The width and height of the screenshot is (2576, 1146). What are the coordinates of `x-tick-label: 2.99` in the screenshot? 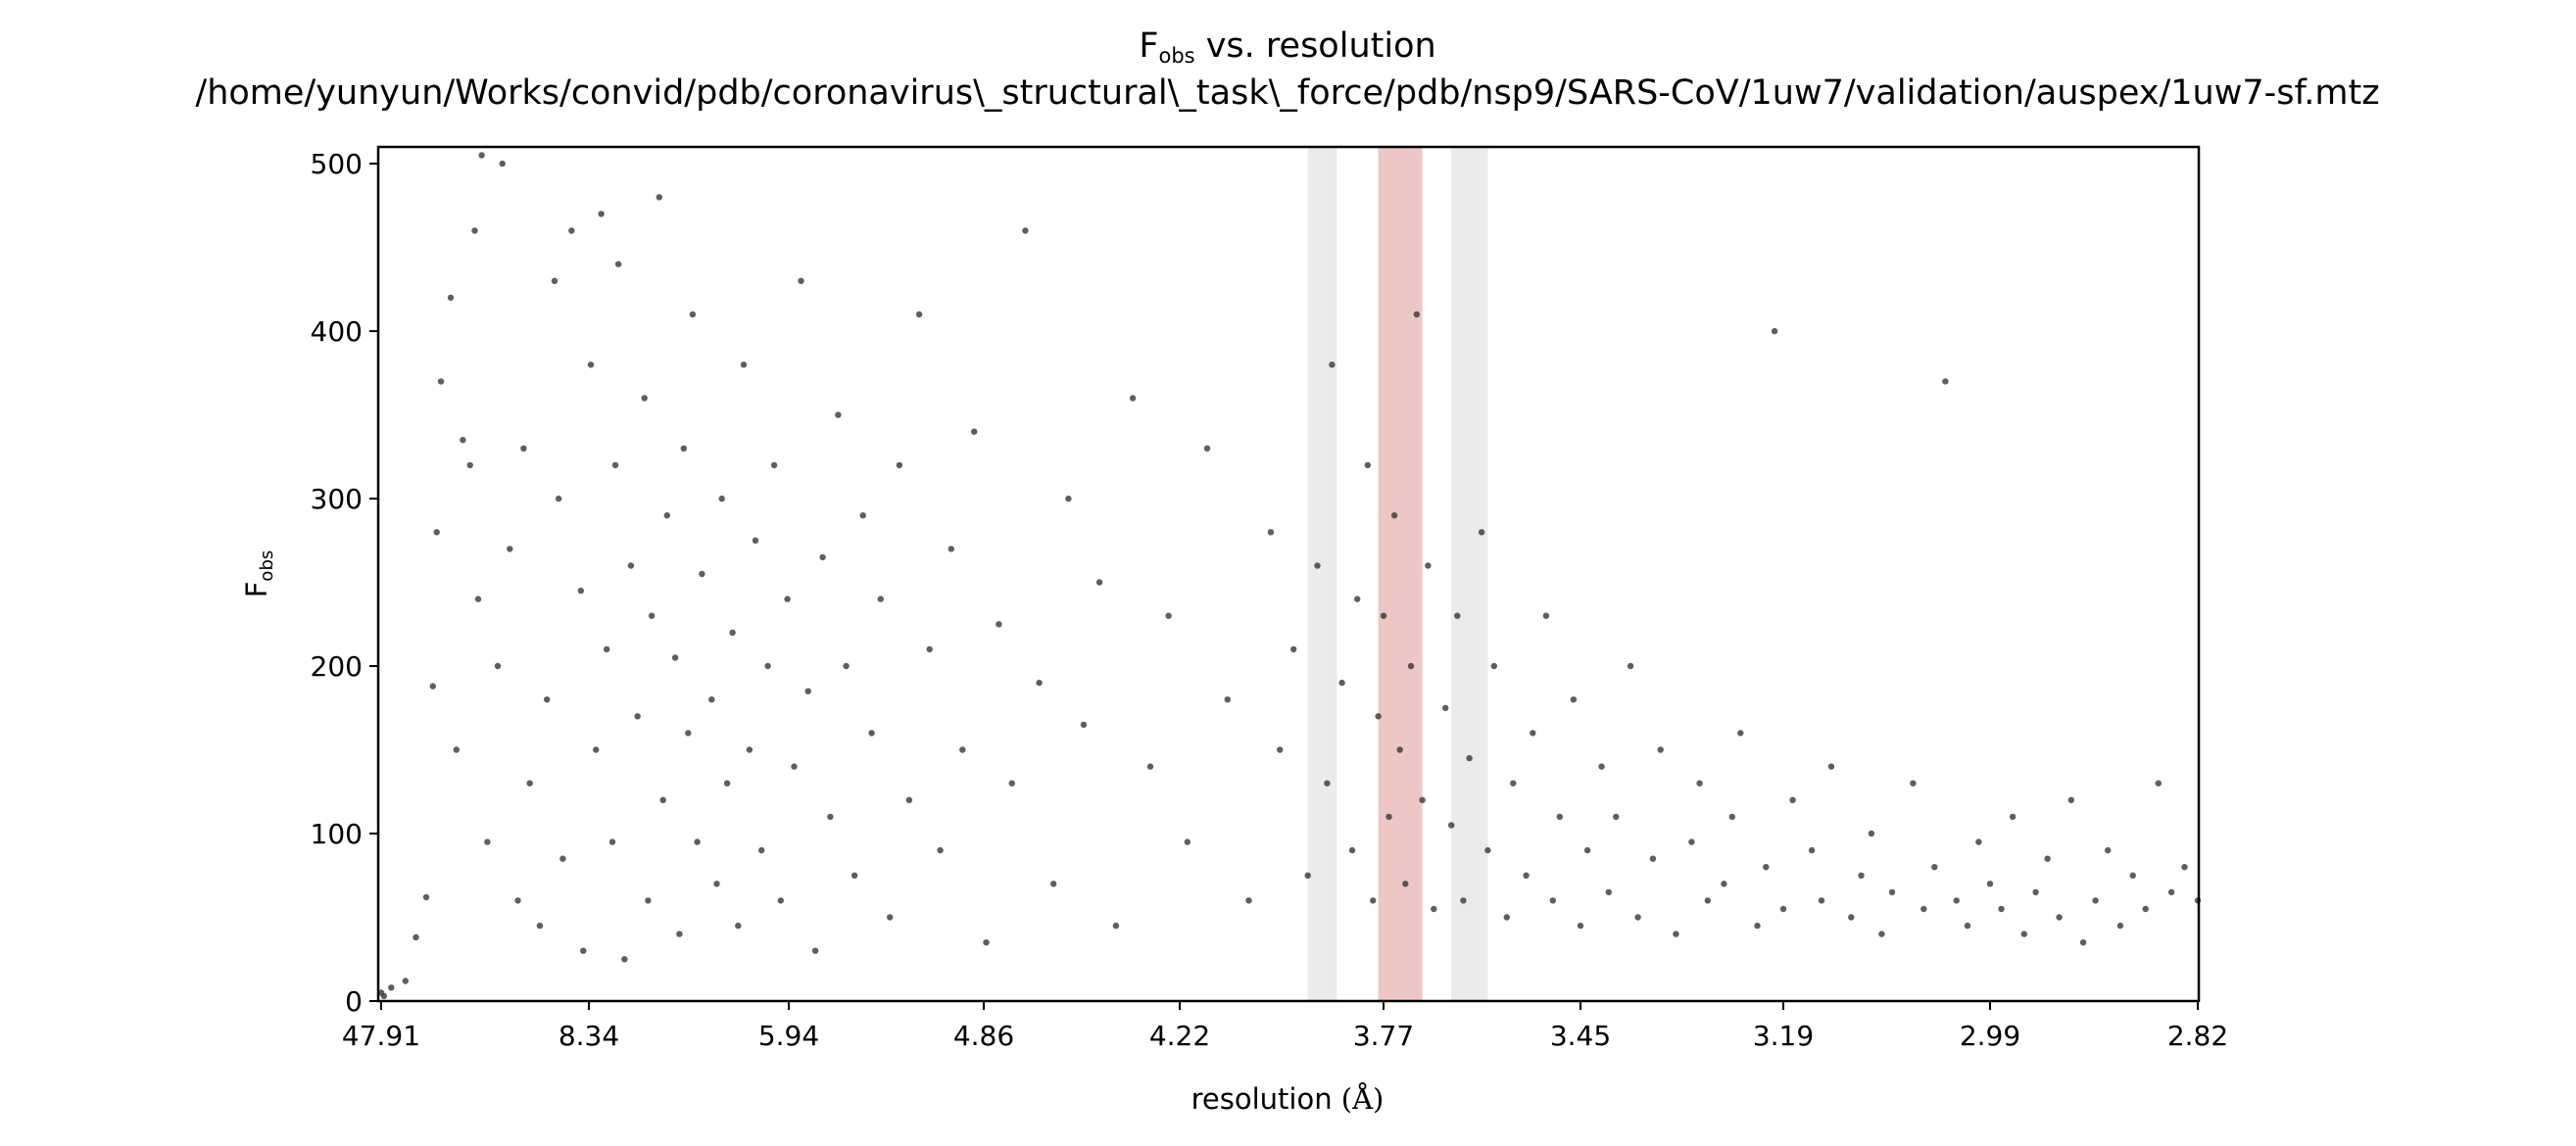 It's located at (1990, 1036).